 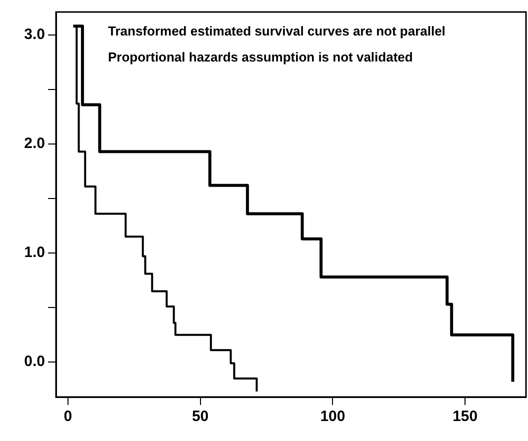 I want to click on annotation: Proportional hazards assumption is not validated, so click(x=260, y=57).